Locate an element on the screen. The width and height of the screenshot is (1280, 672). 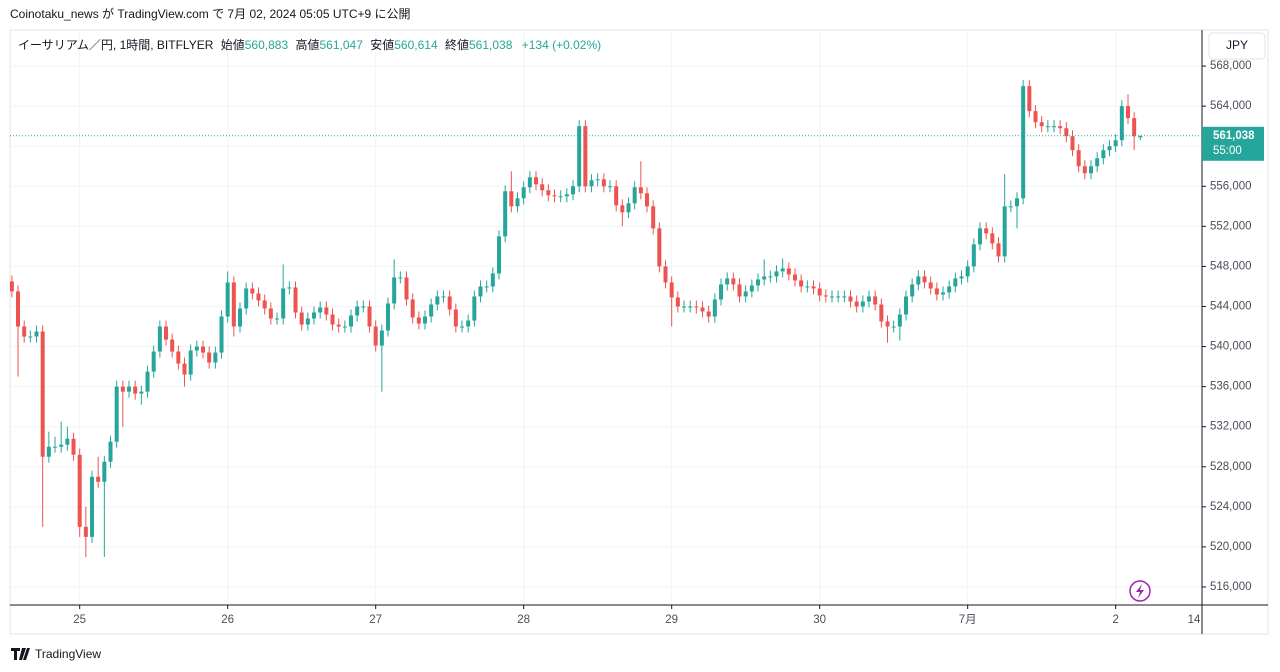
x-tick-label: 30 is located at coordinates (819, 620).